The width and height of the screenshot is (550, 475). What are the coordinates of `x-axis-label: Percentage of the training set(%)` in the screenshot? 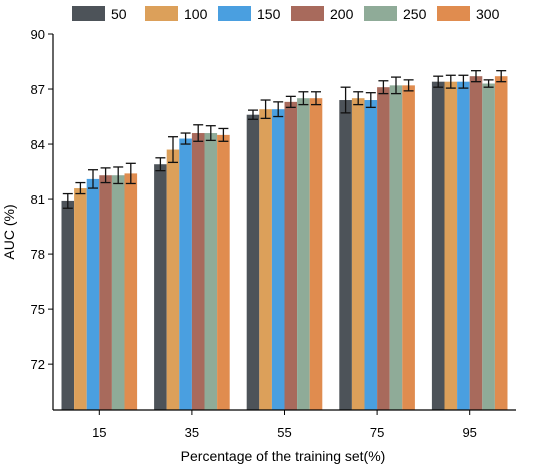 It's located at (283, 456).